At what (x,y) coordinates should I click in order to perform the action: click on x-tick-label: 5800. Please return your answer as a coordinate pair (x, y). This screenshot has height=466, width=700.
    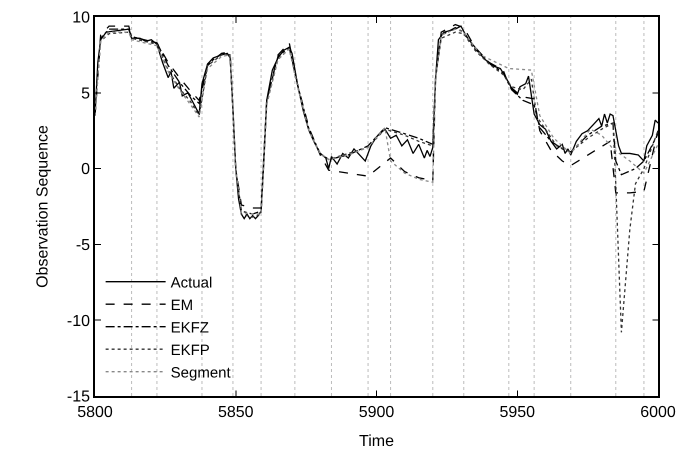
    Looking at the image, I should click on (95, 412).